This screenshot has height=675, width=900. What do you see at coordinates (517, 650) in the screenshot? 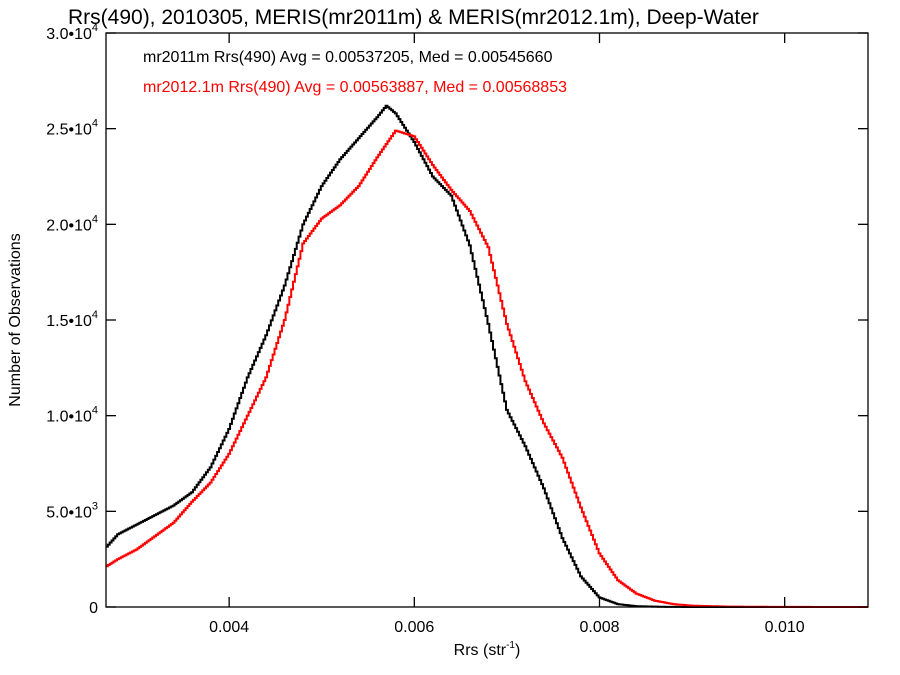
I see `x-axis-label-close: )` at bounding box center [517, 650].